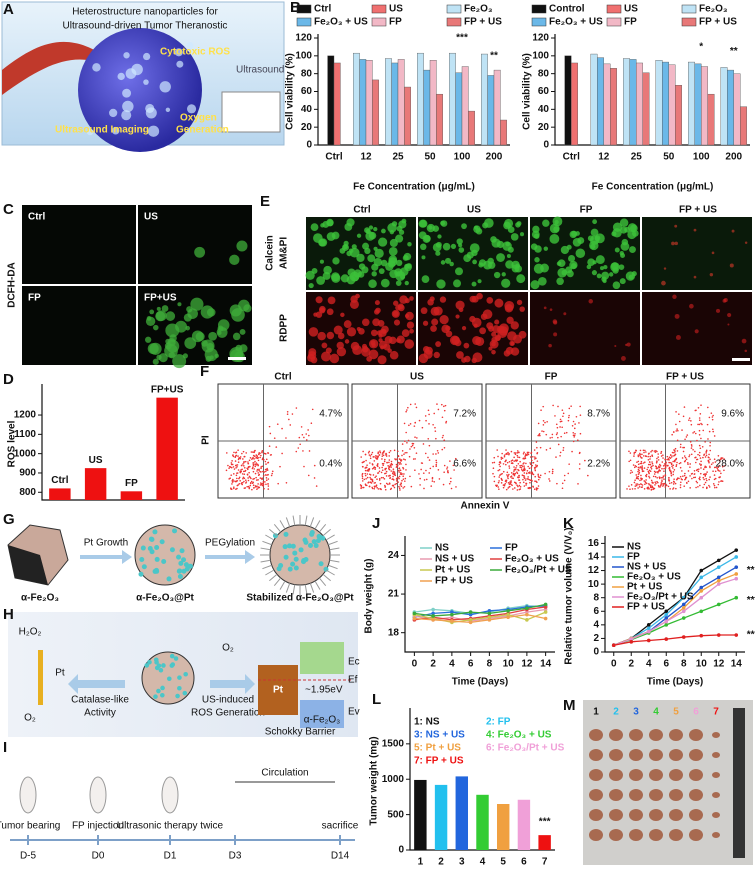 This screenshot has height=870, width=755. I want to click on h-label: Activity, so click(100, 713).